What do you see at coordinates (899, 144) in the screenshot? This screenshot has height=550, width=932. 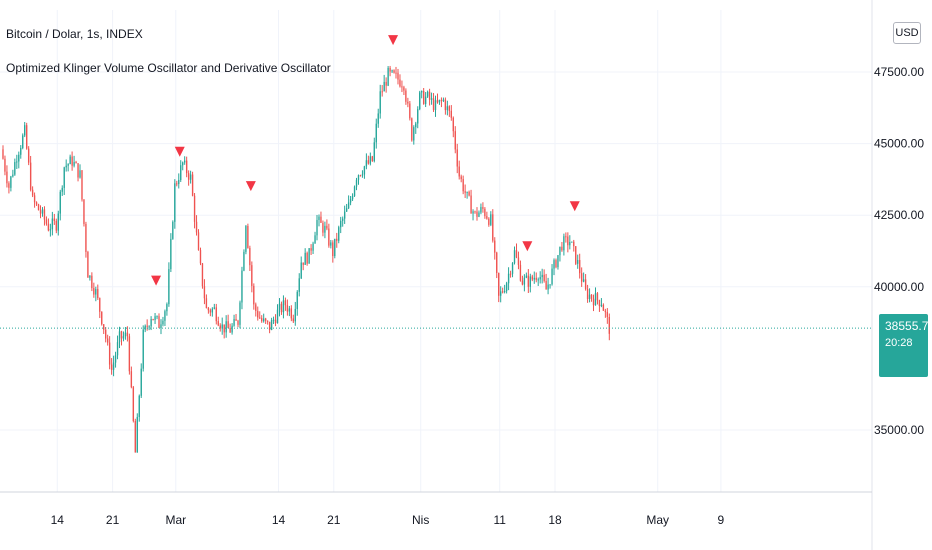 I see `y-tick-label: 45000.00` at bounding box center [899, 144].